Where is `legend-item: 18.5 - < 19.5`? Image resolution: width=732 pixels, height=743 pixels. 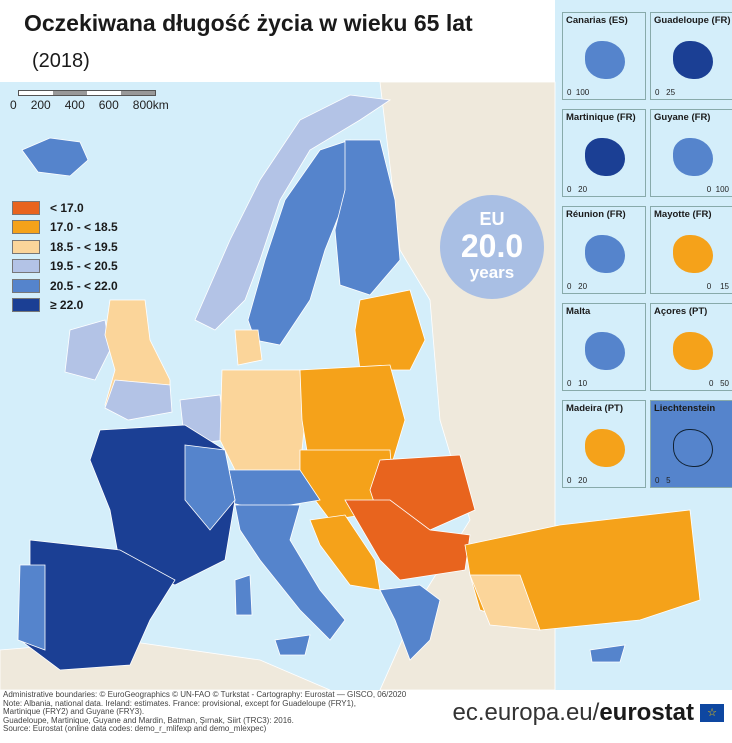
legend-item: 18.5 - < 19.5 is located at coordinates (65, 247).